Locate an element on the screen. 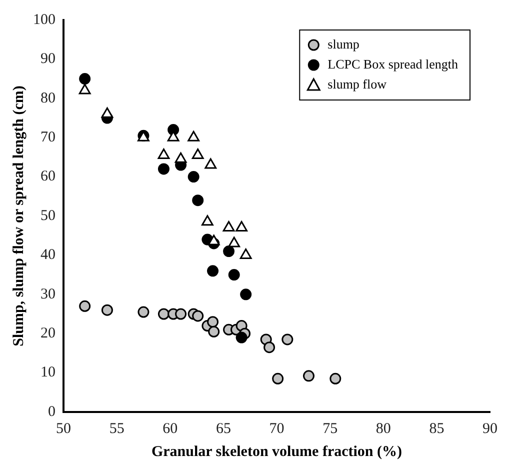 This screenshot has width=512, height=471. y-axis-title: Slump, slump flow or spread length (cm) is located at coordinates (18, 216).